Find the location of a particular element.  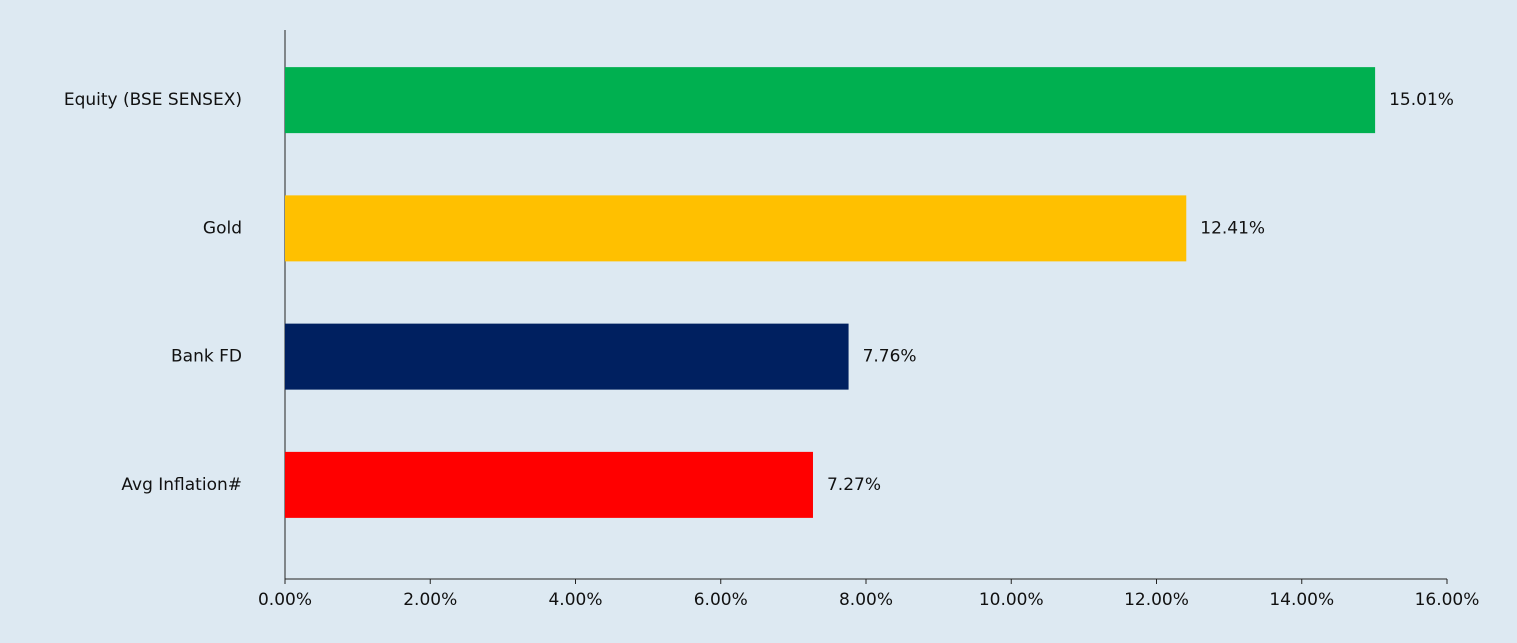

x-tick-label: 0.00% is located at coordinates (285, 600).